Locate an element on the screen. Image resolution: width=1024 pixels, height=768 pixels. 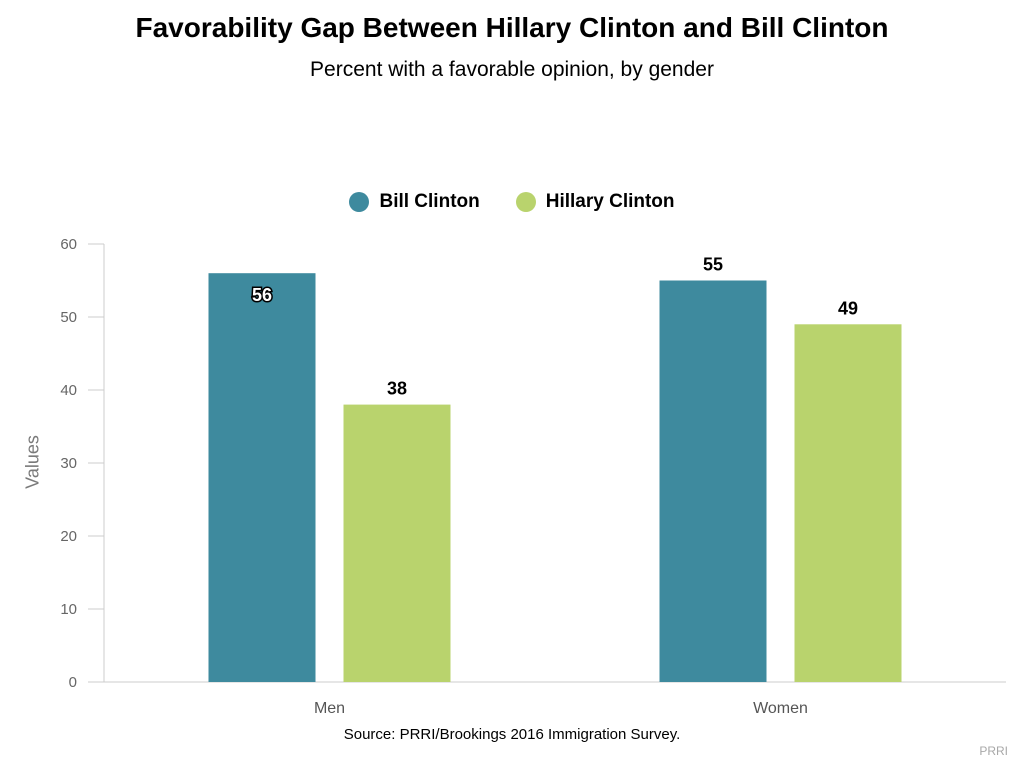
data-label: 55 is located at coordinates (713, 265).